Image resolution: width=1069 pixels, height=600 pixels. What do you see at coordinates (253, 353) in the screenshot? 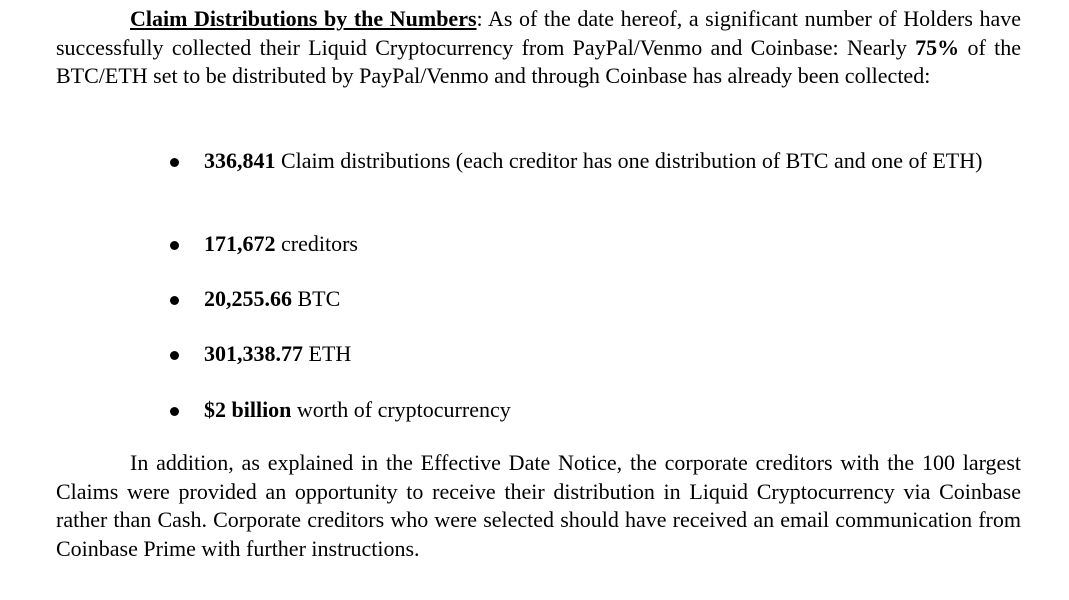
I see `bullet-value: 301,338.77` at bounding box center [253, 353].